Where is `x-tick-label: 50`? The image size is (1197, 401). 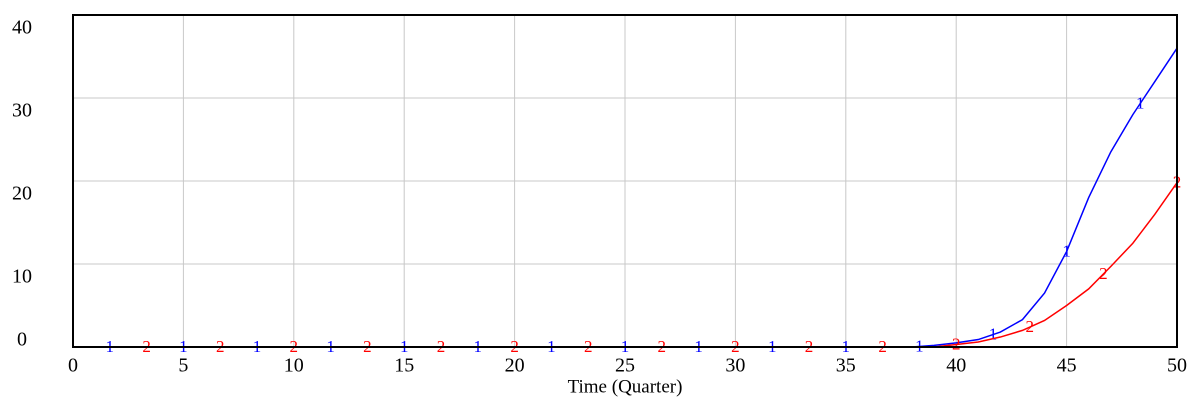 x-tick-label: 50 is located at coordinates (1177, 366).